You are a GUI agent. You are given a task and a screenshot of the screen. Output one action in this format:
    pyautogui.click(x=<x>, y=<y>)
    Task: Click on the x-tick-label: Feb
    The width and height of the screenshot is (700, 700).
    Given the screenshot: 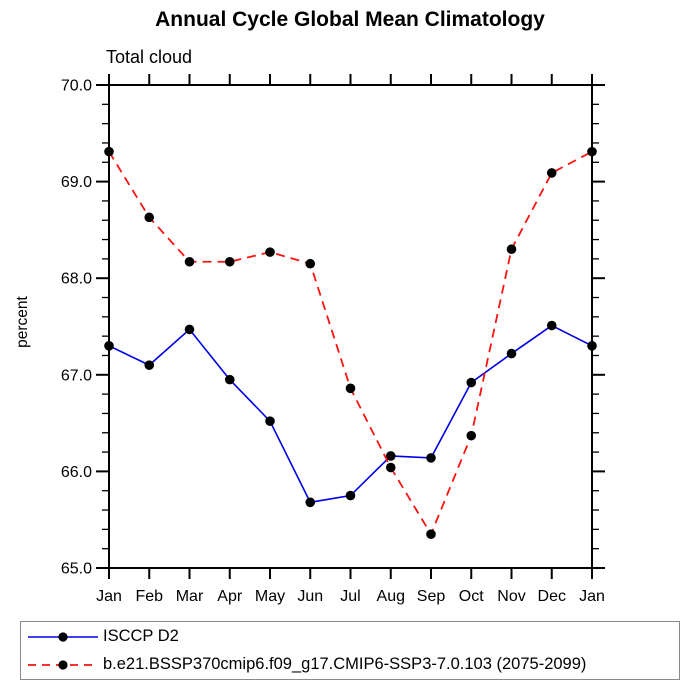 What is the action you would take?
    pyautogui.click(x=149, y=596)
    